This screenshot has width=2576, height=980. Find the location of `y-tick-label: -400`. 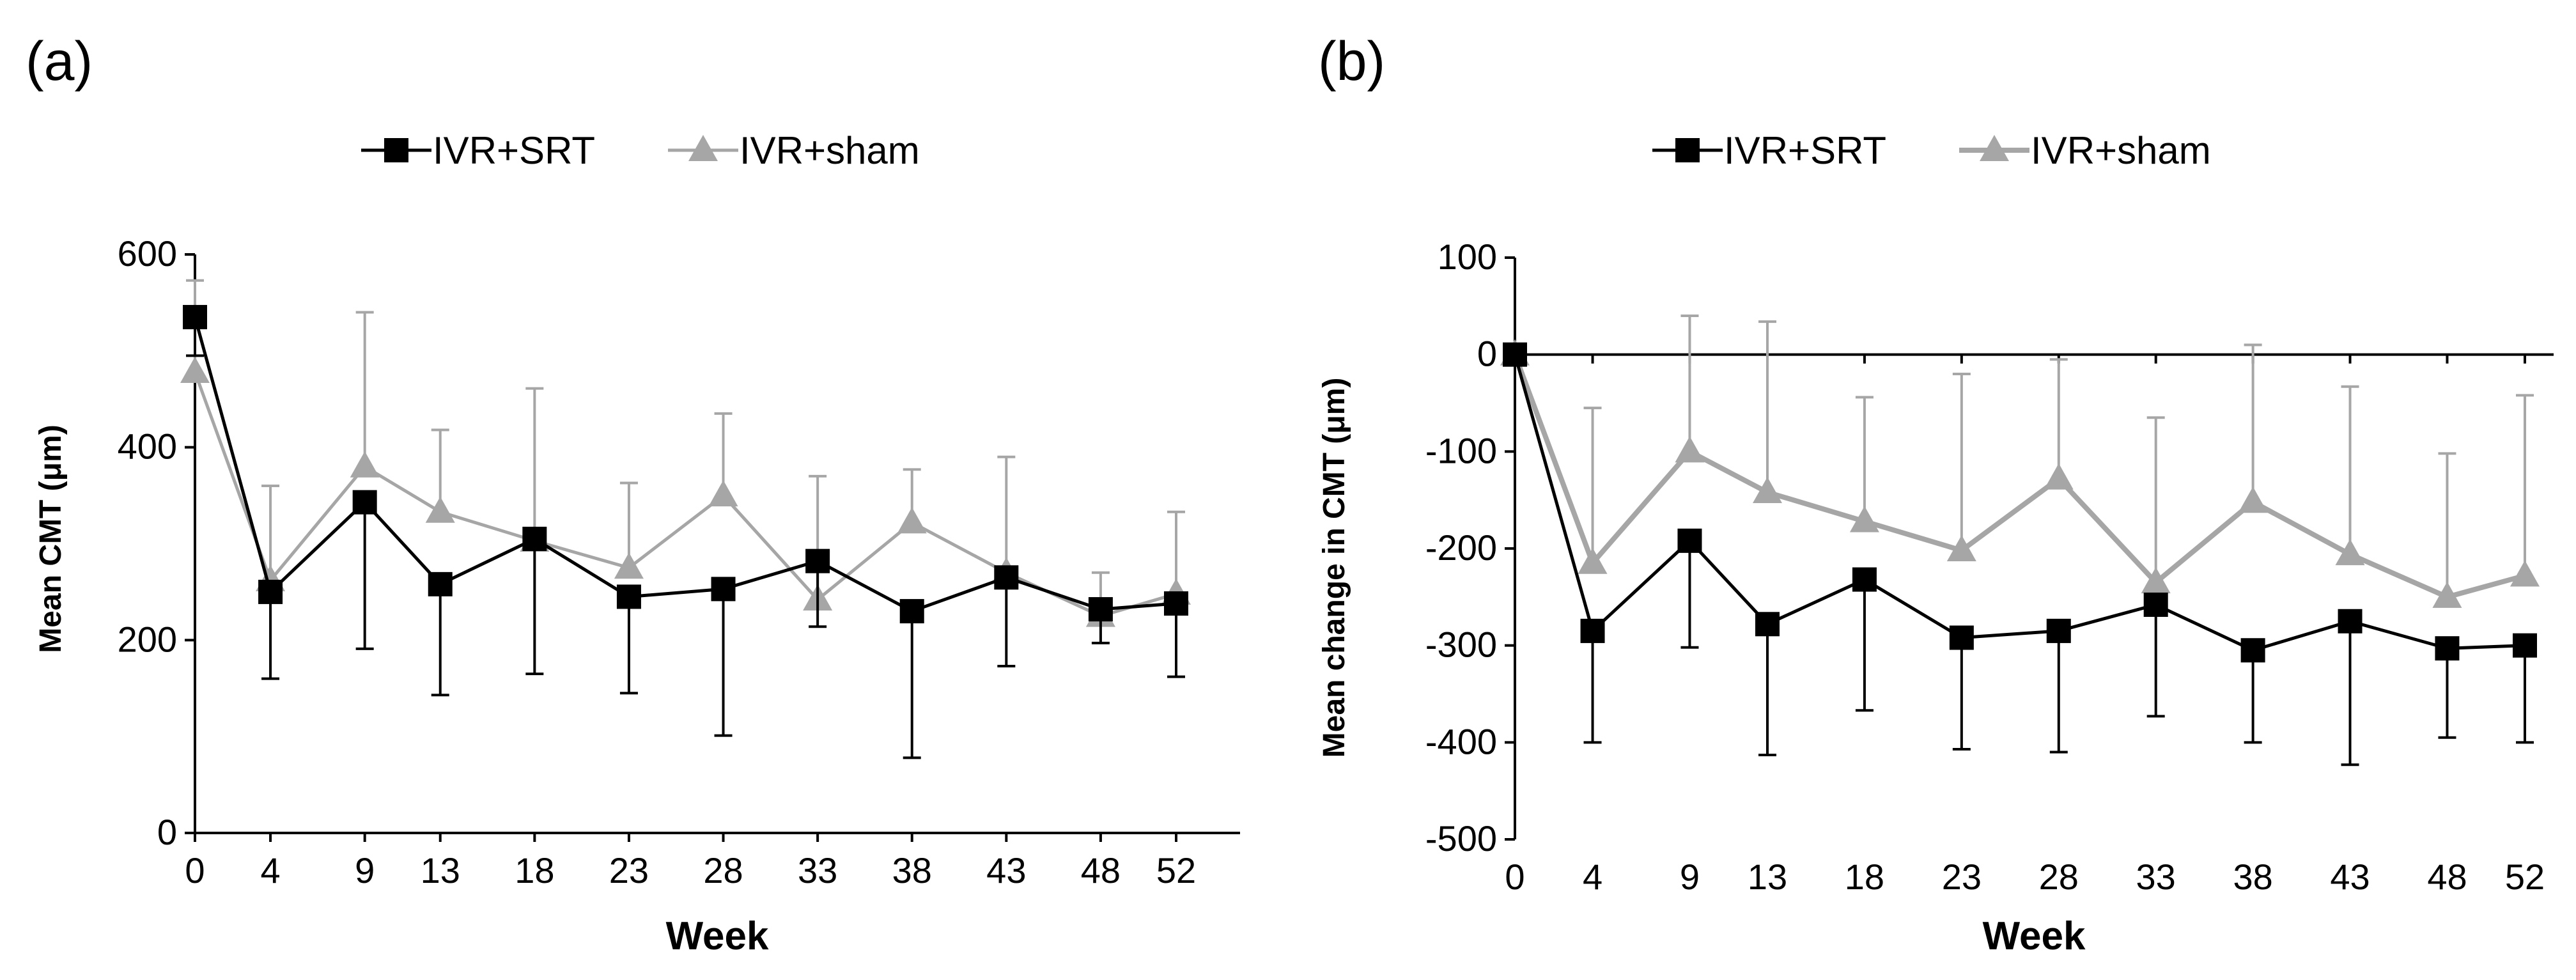

y-tick-label: -400 is located at coordinates (1461, 741).